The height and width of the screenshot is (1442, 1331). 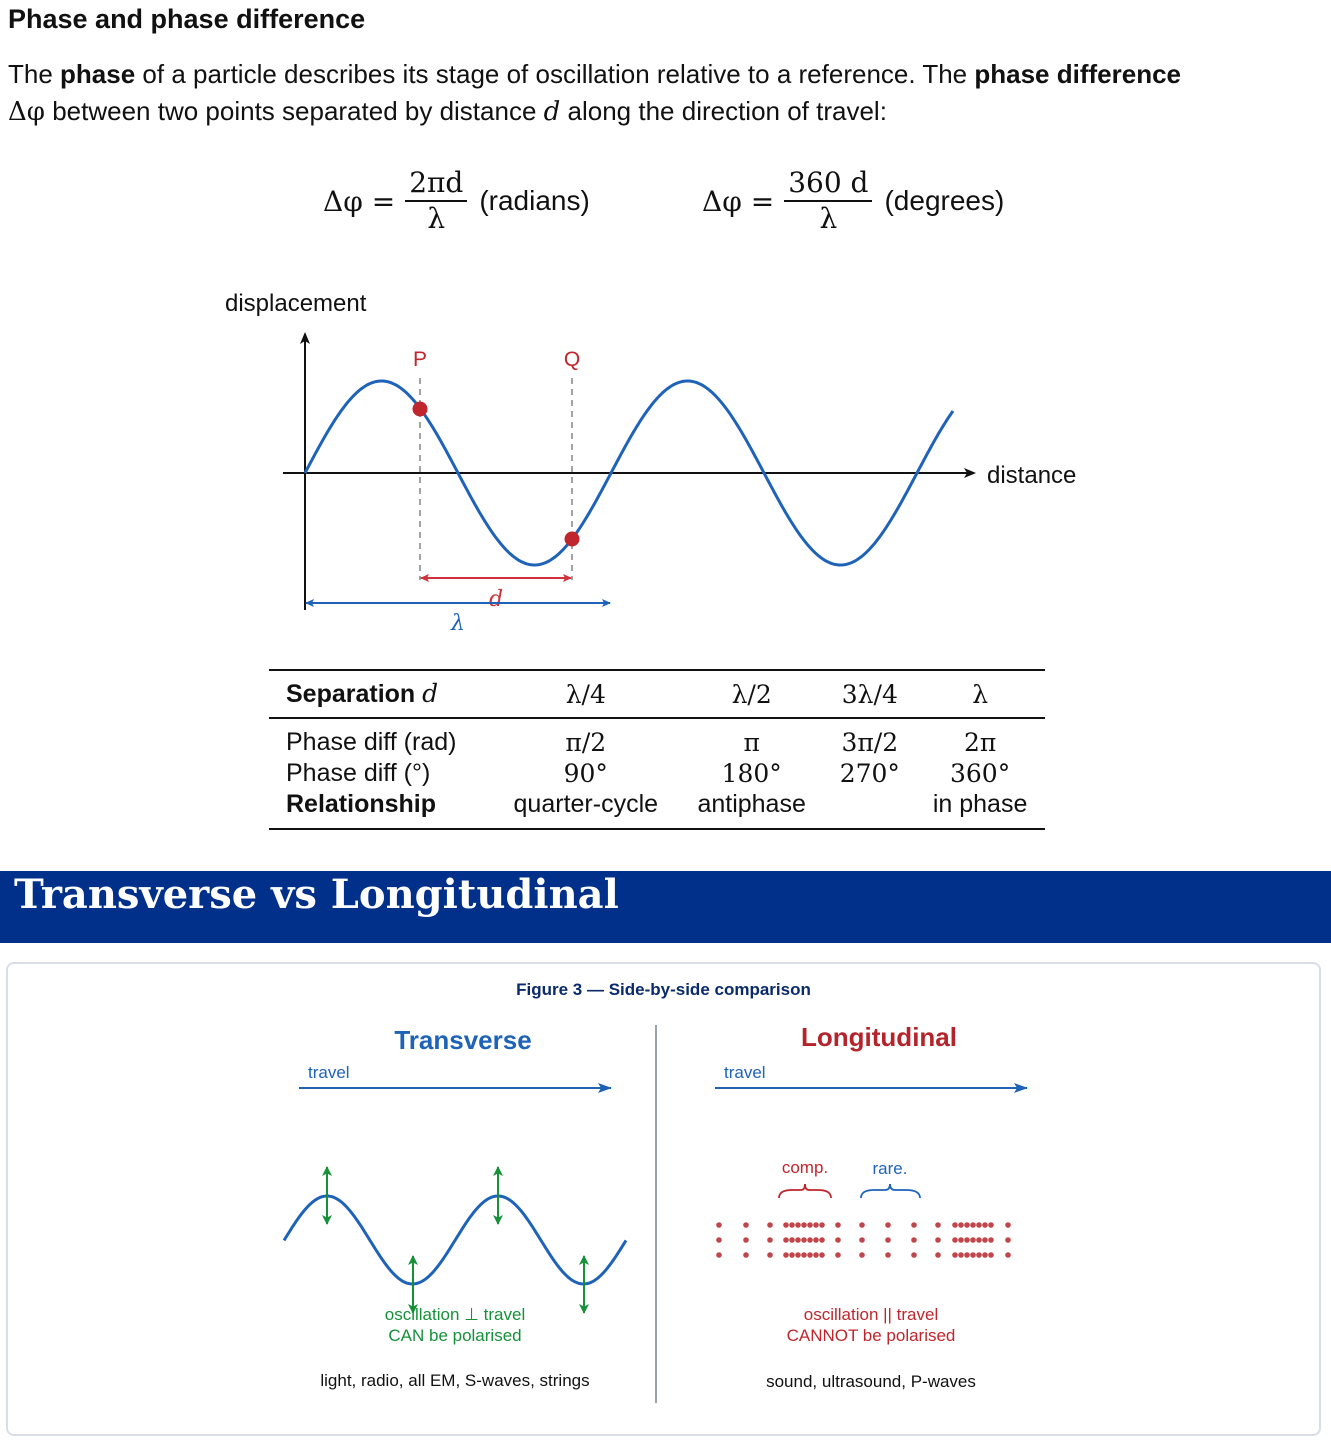 I want to click on longitudinal-examples: sound, ultrasound, P-waves, so click(x=871, y=1381).